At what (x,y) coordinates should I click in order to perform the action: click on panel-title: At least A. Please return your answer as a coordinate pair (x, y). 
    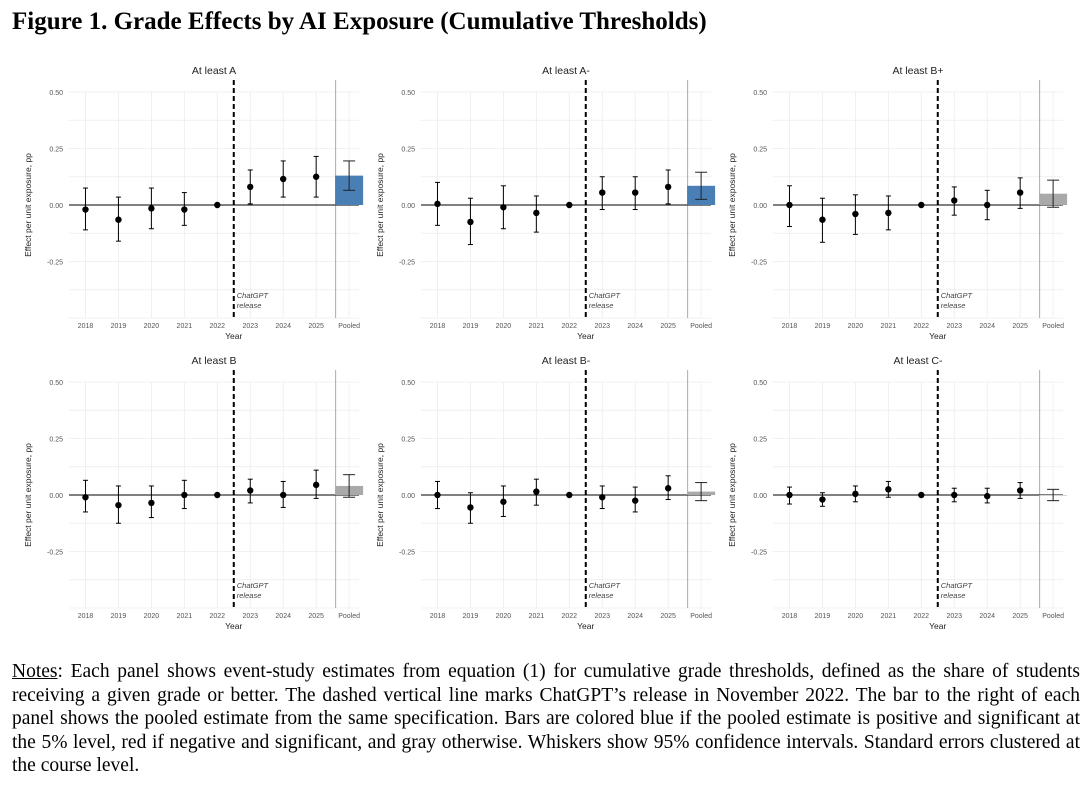
    Looking at the image, I should click on (214, 71).